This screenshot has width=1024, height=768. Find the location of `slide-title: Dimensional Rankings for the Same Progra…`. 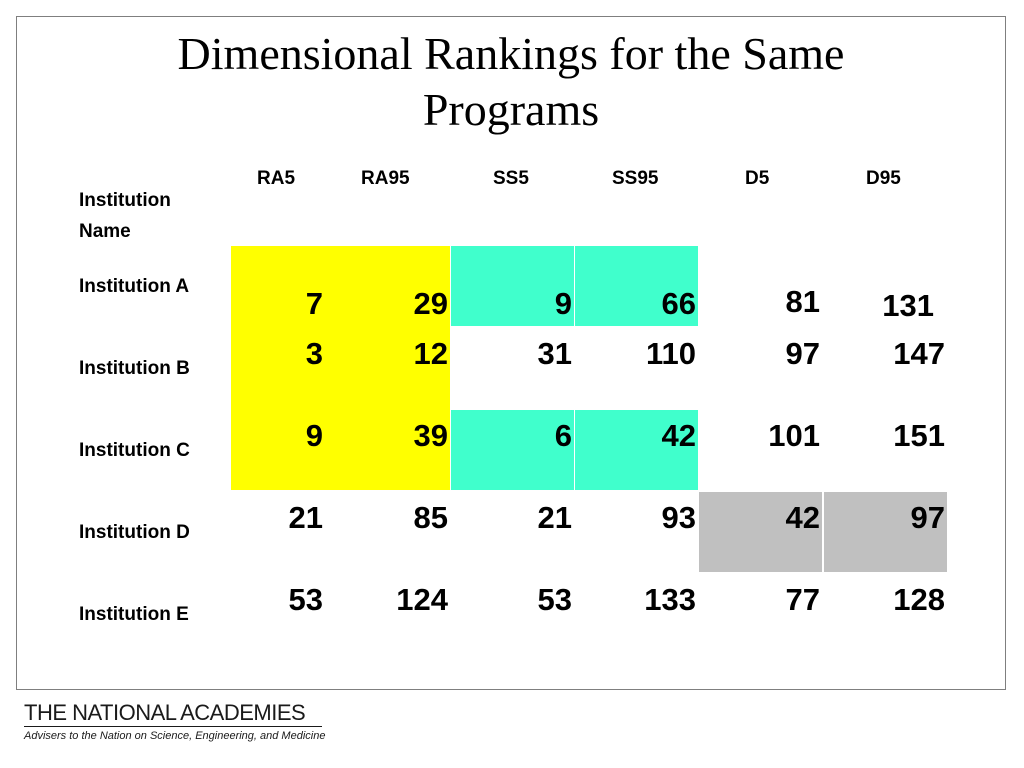

slide-title: Dimensional Rankings for the Same Progra… is located at coordinates (511, 82).